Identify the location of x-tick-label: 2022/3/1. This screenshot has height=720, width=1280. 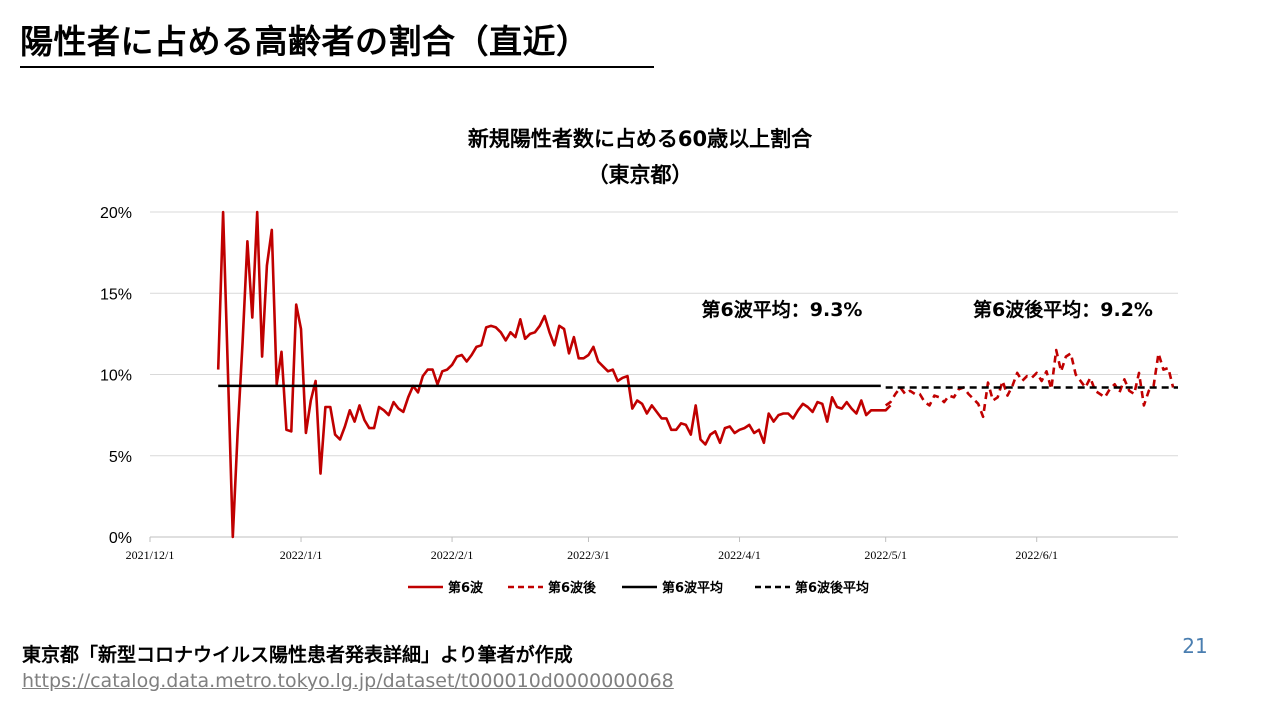
(588, 555).